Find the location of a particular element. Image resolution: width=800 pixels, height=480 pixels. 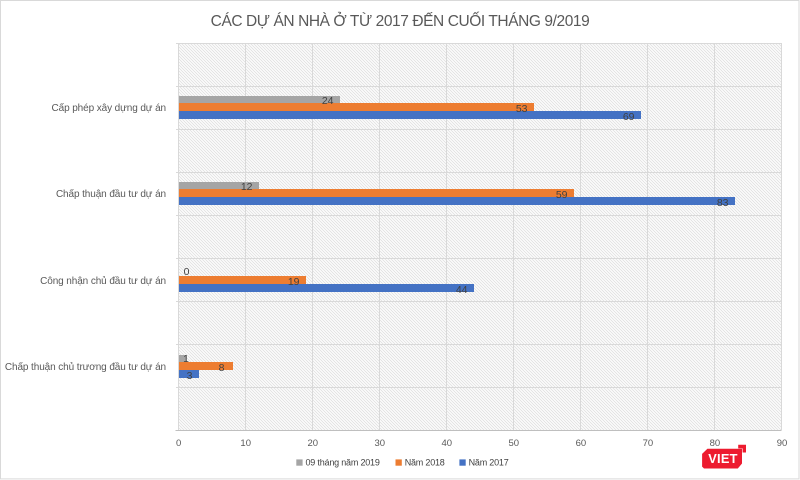

svg-text: 09 tháng năm 2019 is located at coordinates (343, 463).